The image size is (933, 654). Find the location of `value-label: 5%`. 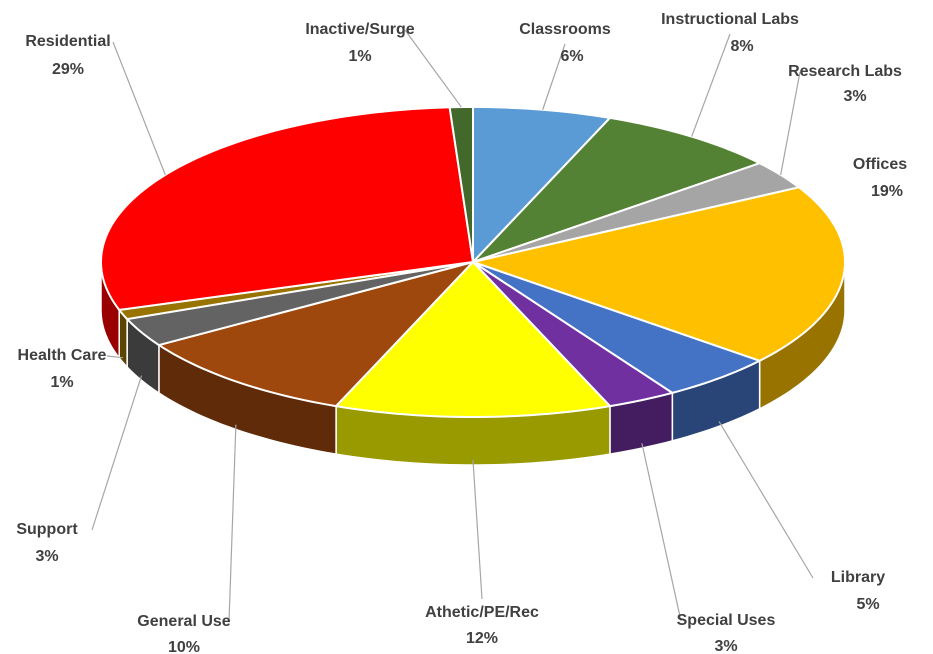

value-label: 5% is located at coordinates (867, 604).